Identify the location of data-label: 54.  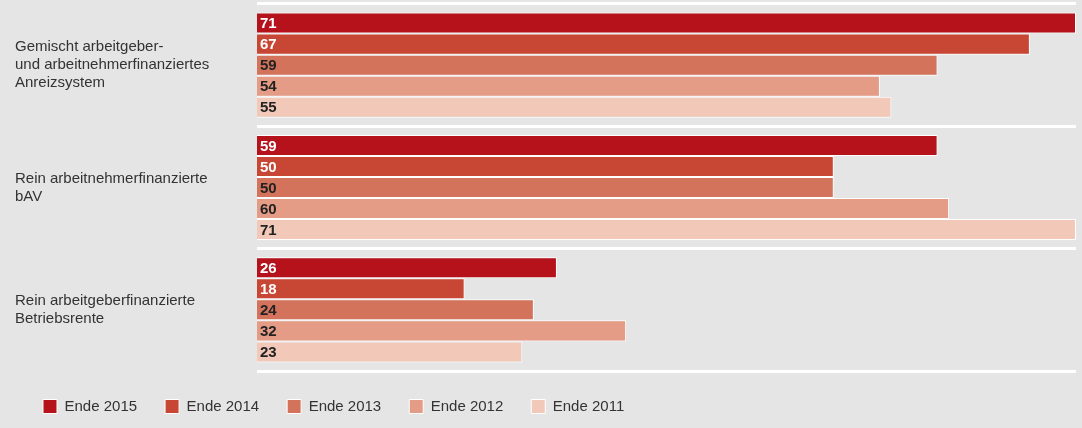
(269, 86).